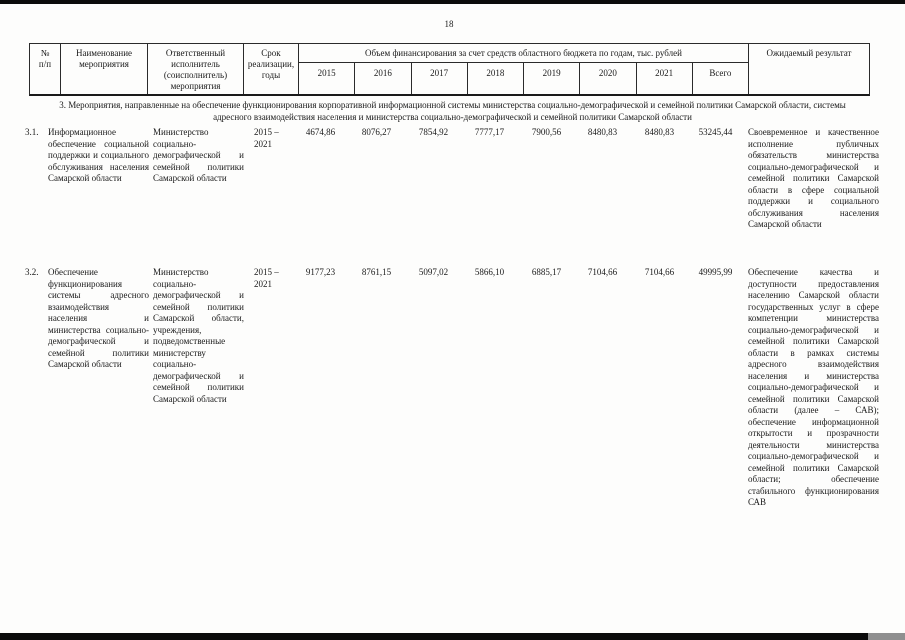 This screenshot has width=905, height=640. I want to click on row-value-2021: 7104,66, so click(659, 272).